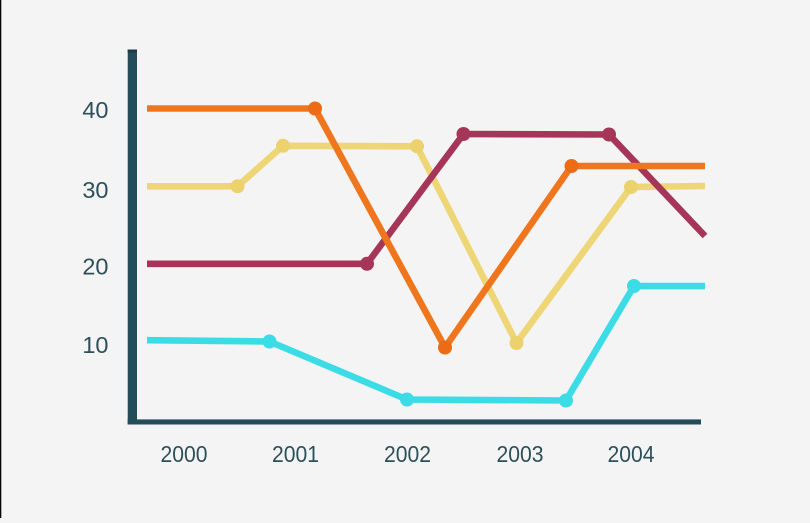 The image size is (810, 523). What do you see at coordinates (184, 454) in the screenshot?
I see `svg-text: 2000` at bounding box center [184, 454].